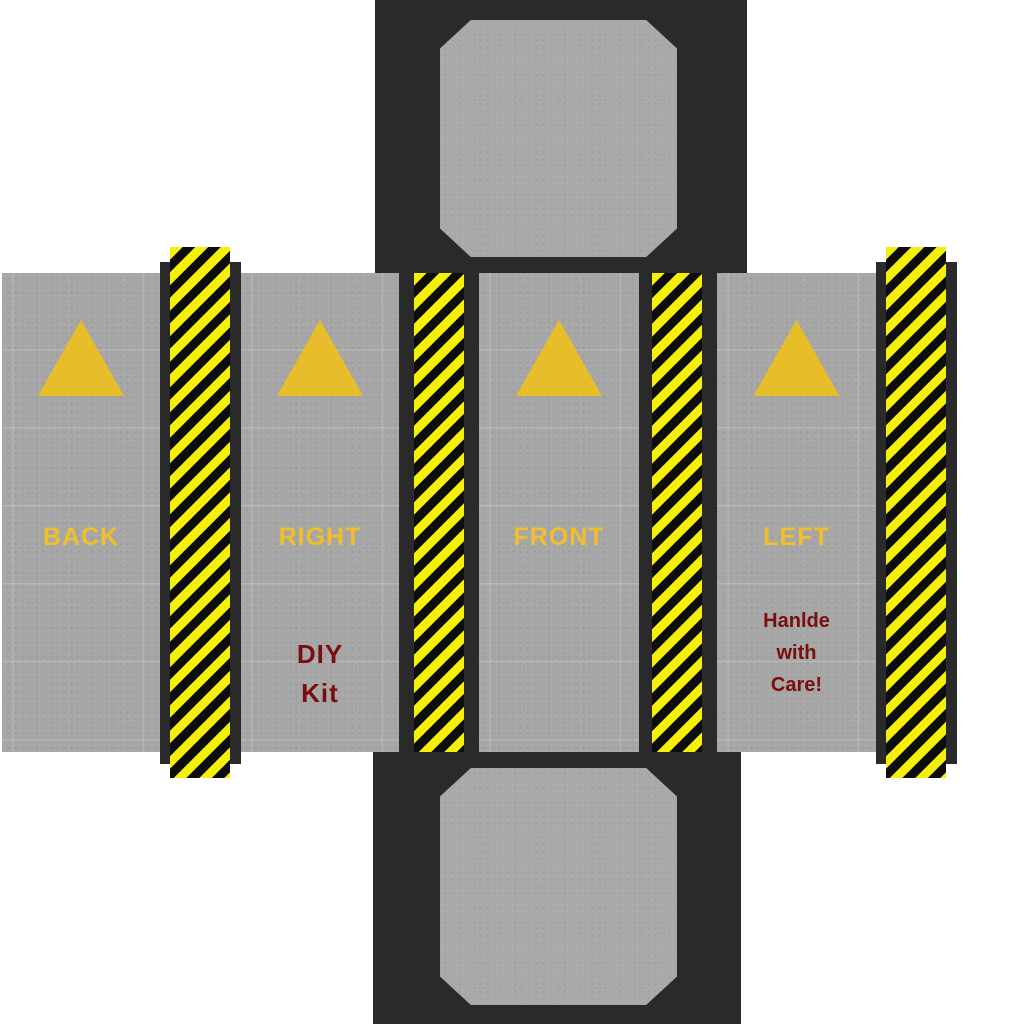  I want to click on care-line-2: with, so click(796, 653).